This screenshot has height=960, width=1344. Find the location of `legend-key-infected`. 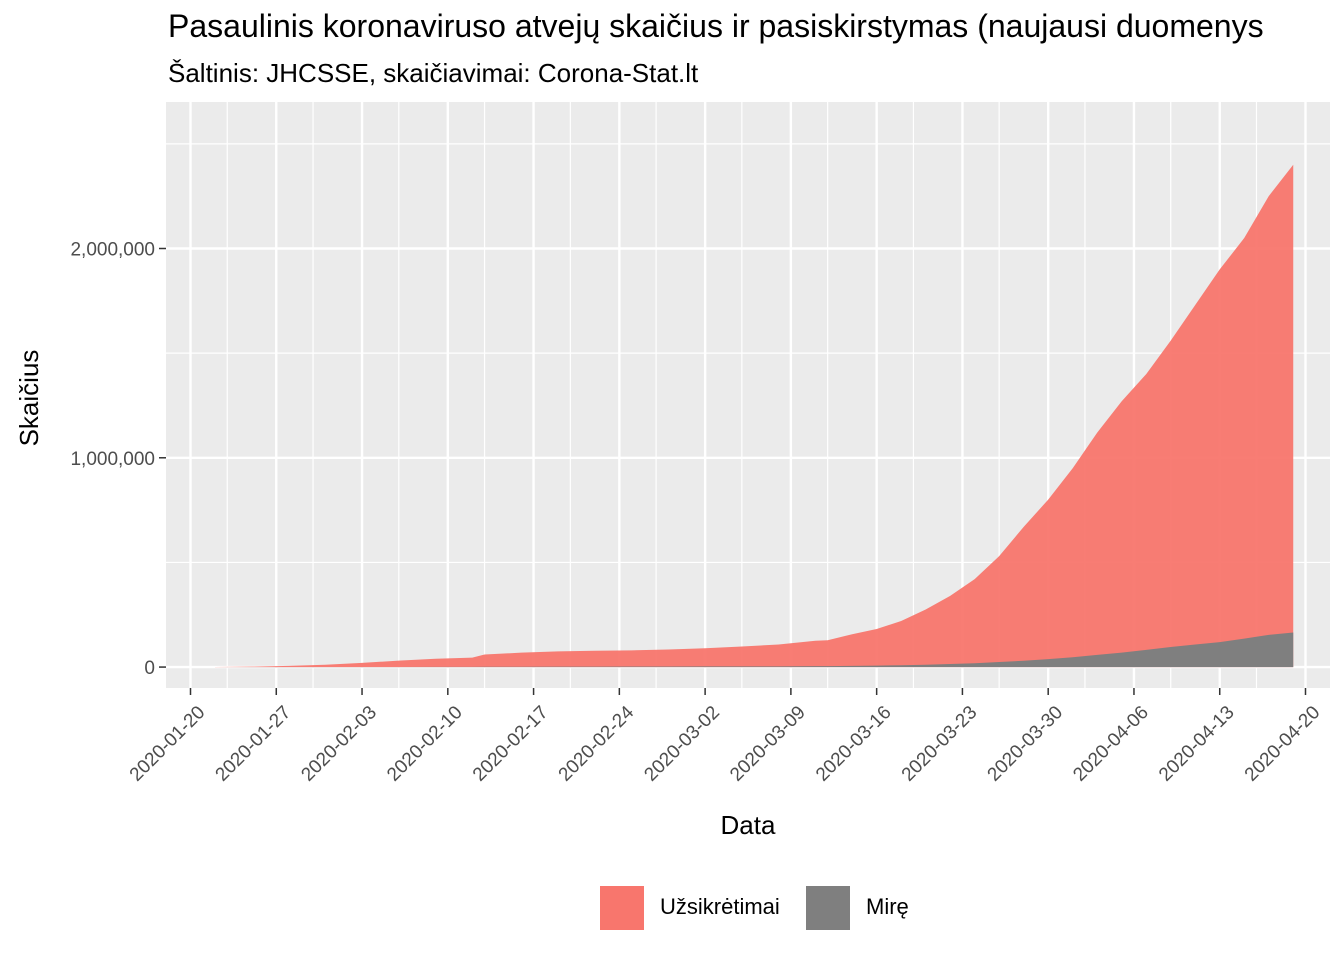

legend-key-infected is located at coordinates (622, 908).